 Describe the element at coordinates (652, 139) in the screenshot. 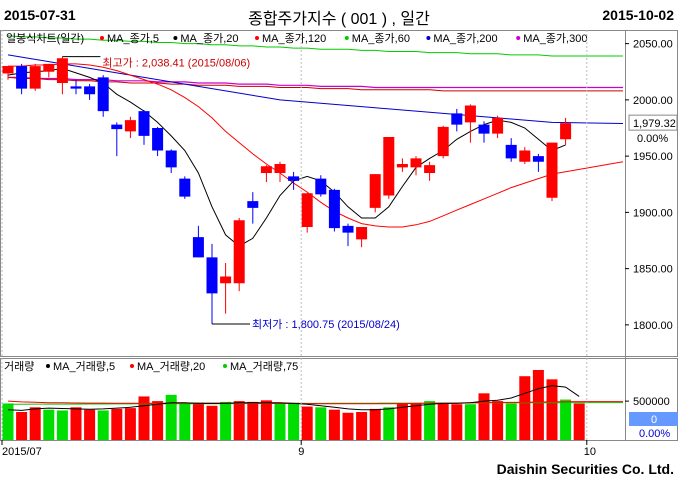

I see `price-change-pct: 0.00%` at that location.